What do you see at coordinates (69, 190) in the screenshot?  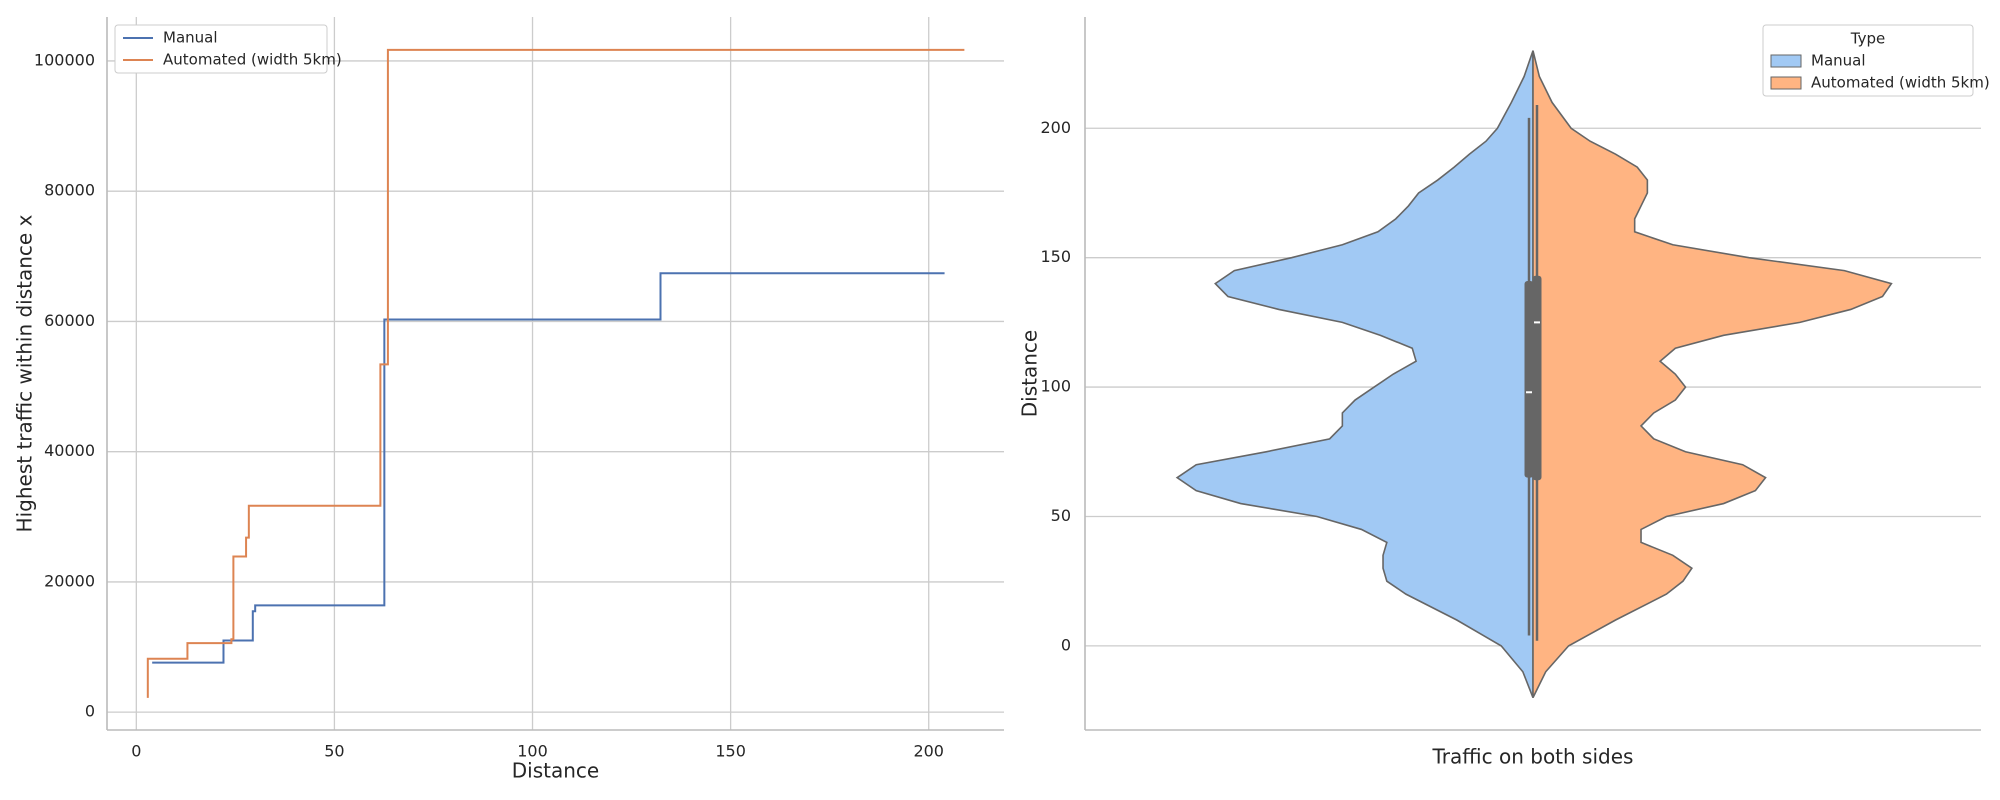 I see `y-tick-label: 80000` at bounding box center [69, 190].